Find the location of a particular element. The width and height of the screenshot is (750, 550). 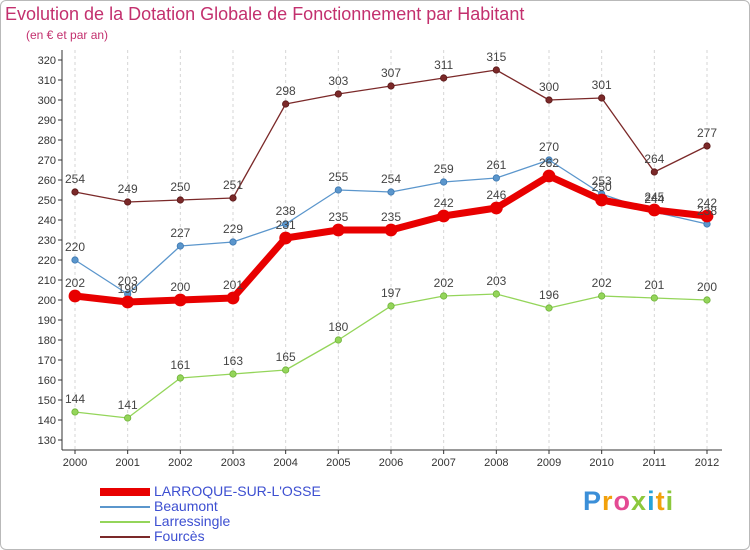

data-label-fourc-s-2006: 307 is located at coordinates (391, 73).